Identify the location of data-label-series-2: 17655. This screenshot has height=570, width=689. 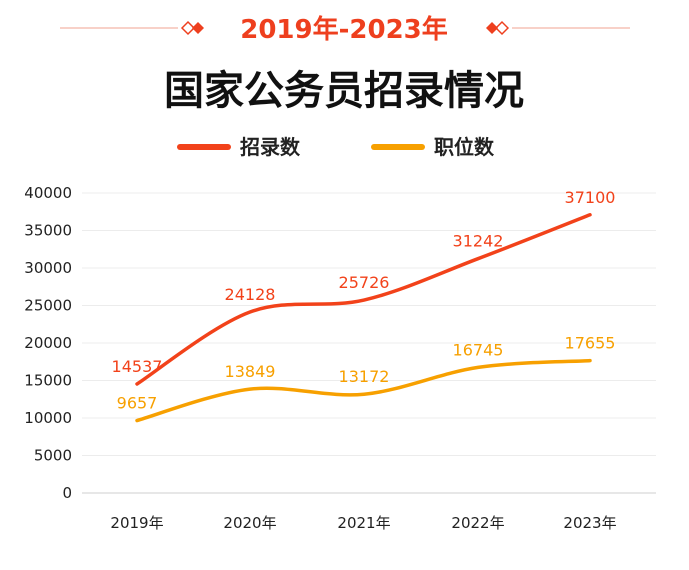
(590, 343).